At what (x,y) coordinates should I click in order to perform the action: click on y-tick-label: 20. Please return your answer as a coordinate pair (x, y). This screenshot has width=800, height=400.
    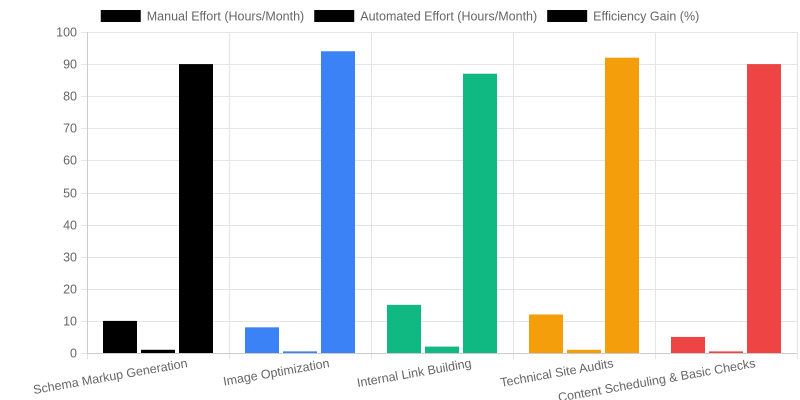
    Looking at the image, I should click on (70, 290).